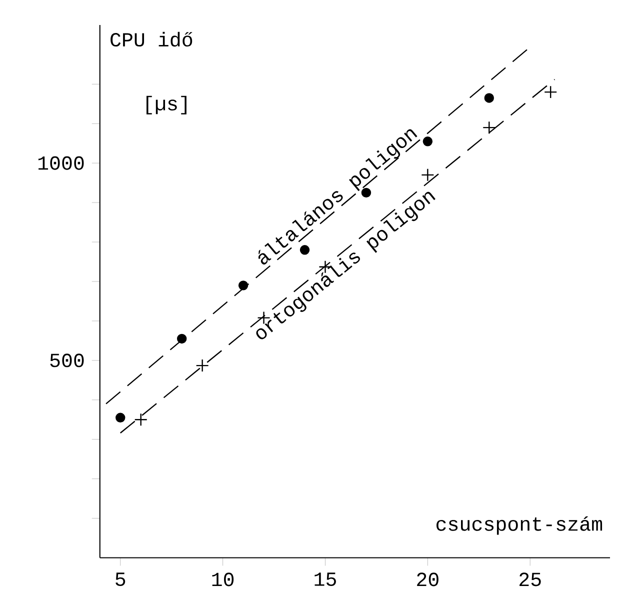 Image resolution: width=618 pixels, height=597 pixels. Describe the element at coordinates (519, 525) in the screenshot. I see `x-axis-title: csucspont-szám` at that location.